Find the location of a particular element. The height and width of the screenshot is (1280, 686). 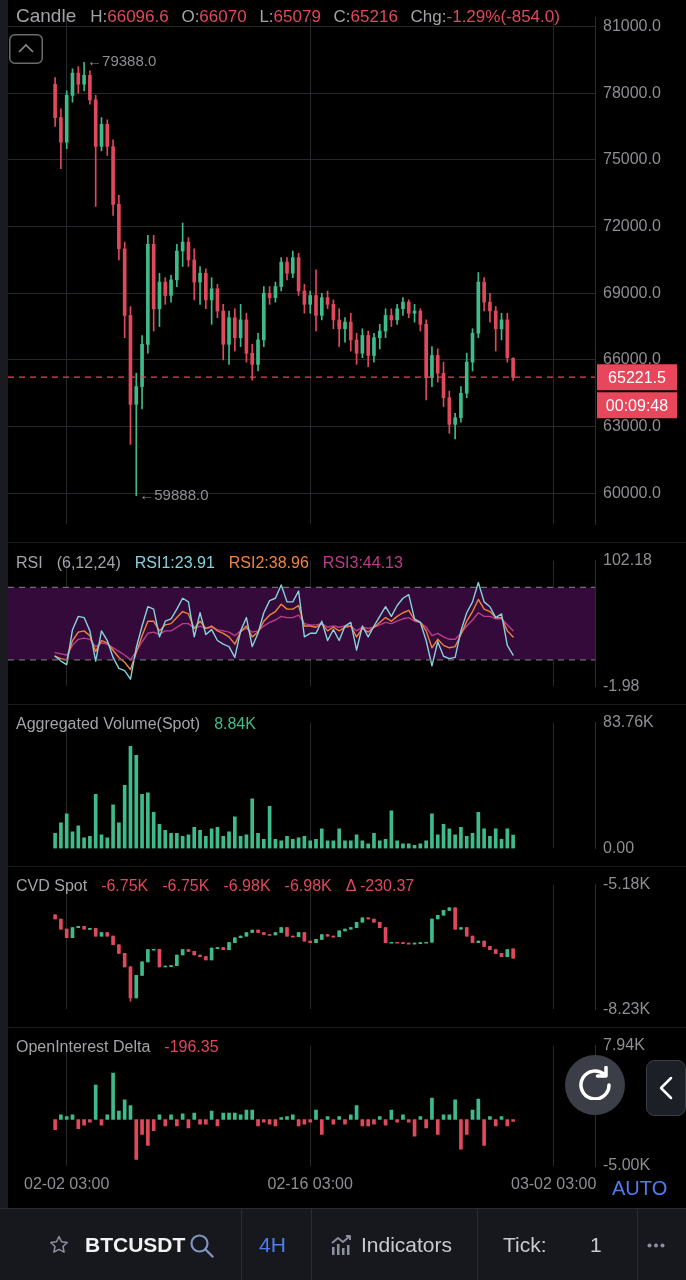

annotation: ←59888.0 is located at coordinates (174, 494).